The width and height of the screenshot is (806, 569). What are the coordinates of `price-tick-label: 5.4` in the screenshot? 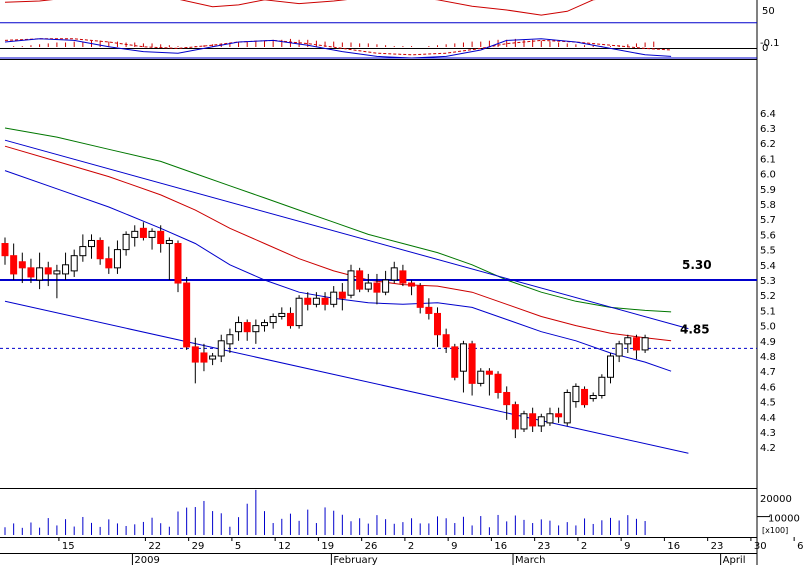 It's located at (768, 266).